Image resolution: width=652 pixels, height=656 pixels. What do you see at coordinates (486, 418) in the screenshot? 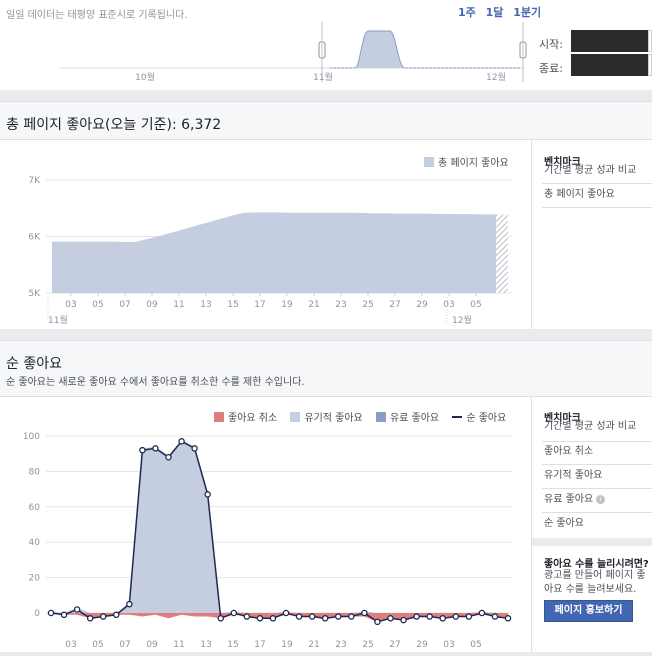
I see `legend-label-net: 순 좋아요` at bounding box center [486, 418].